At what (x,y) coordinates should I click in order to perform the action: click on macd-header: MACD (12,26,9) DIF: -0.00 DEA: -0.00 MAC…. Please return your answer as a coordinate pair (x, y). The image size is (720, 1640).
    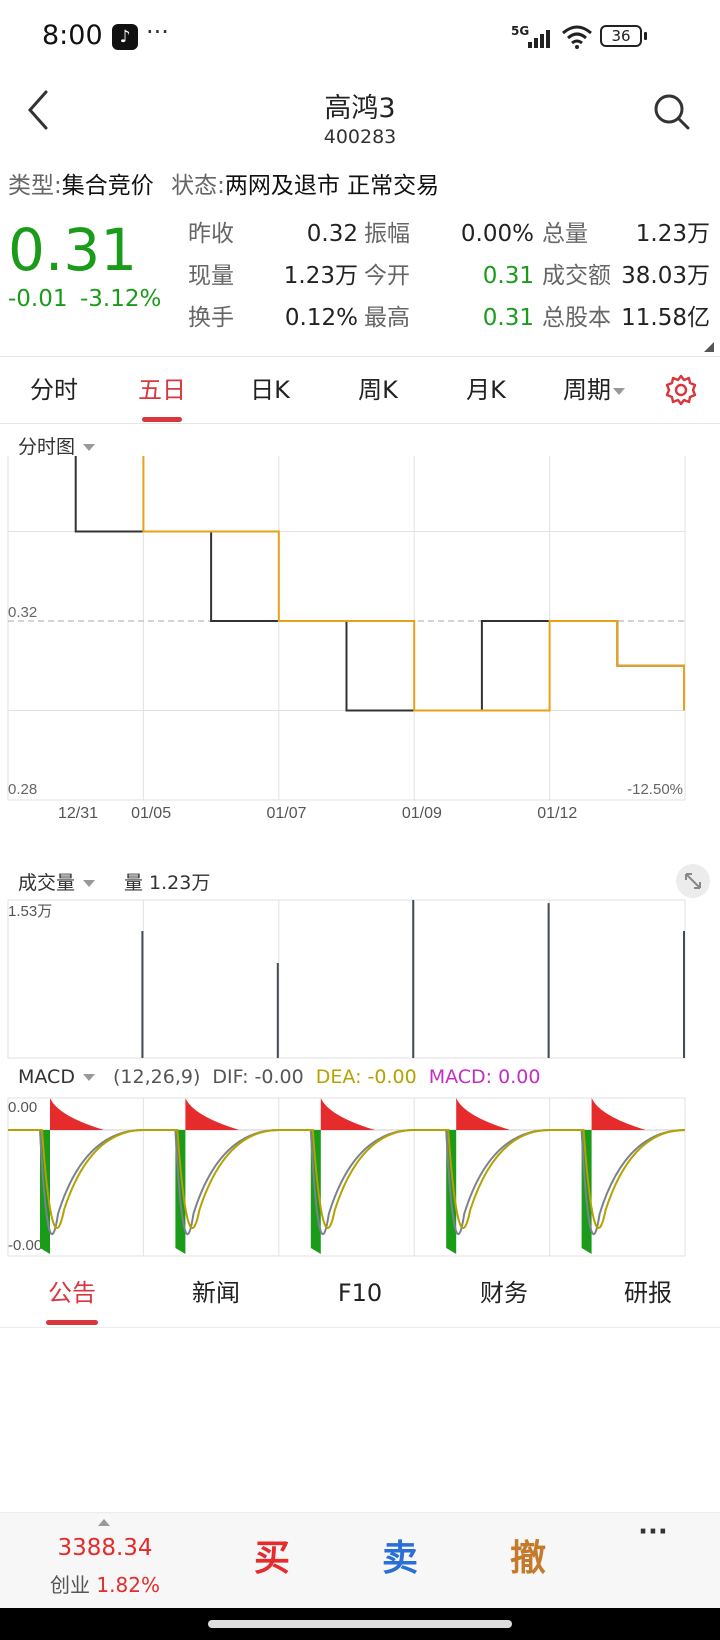
    Looking at the image, I should click on (279, 1077).